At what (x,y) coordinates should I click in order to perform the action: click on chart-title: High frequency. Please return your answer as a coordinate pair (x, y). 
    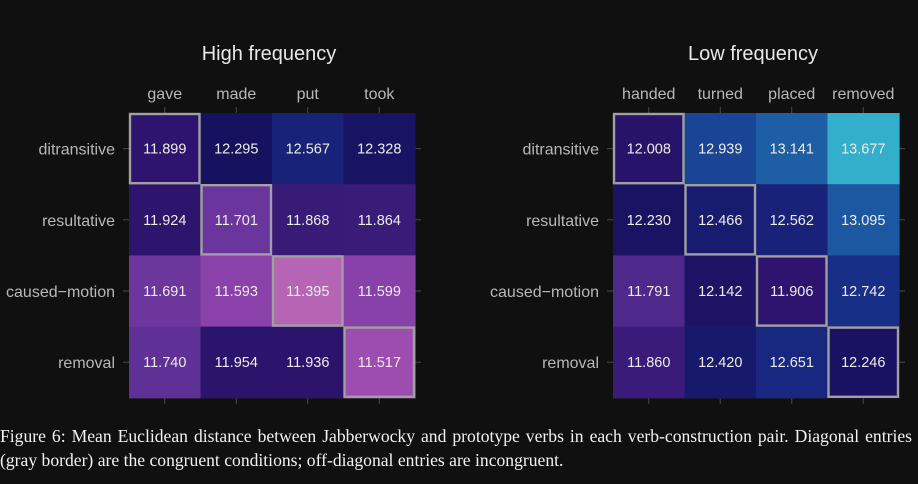
    Looking at the image, I should click on (269, 54).